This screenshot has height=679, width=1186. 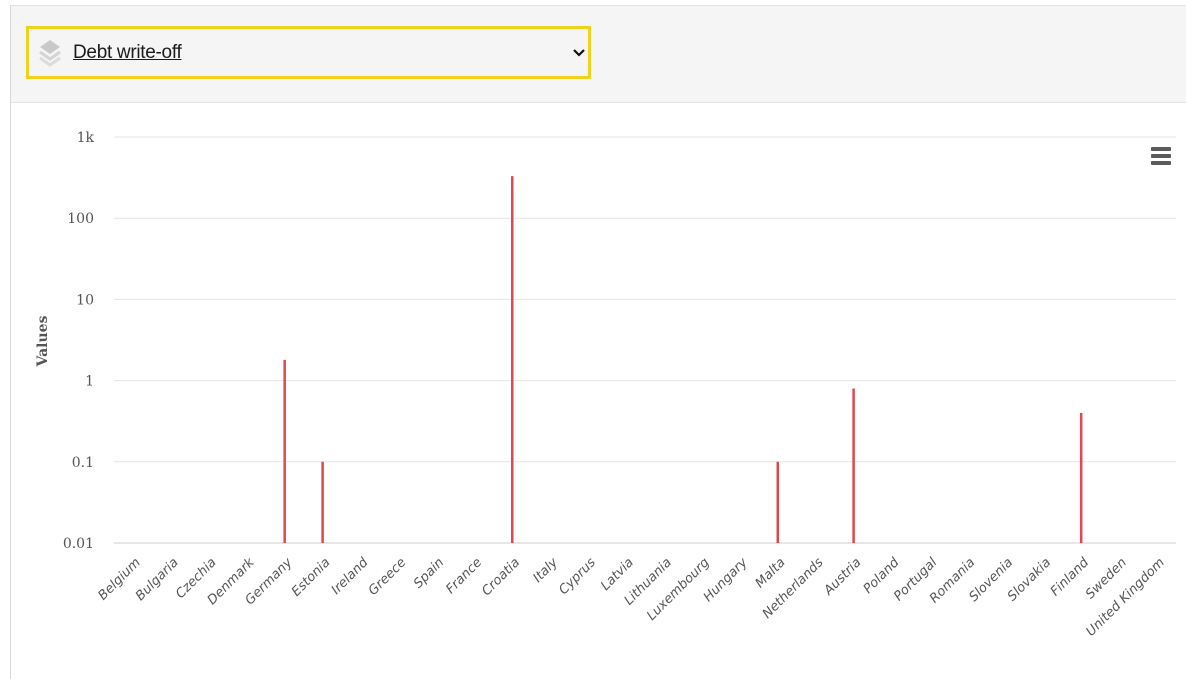 I want to click on x-tick-label: Austria, so click(x=843, y=577).